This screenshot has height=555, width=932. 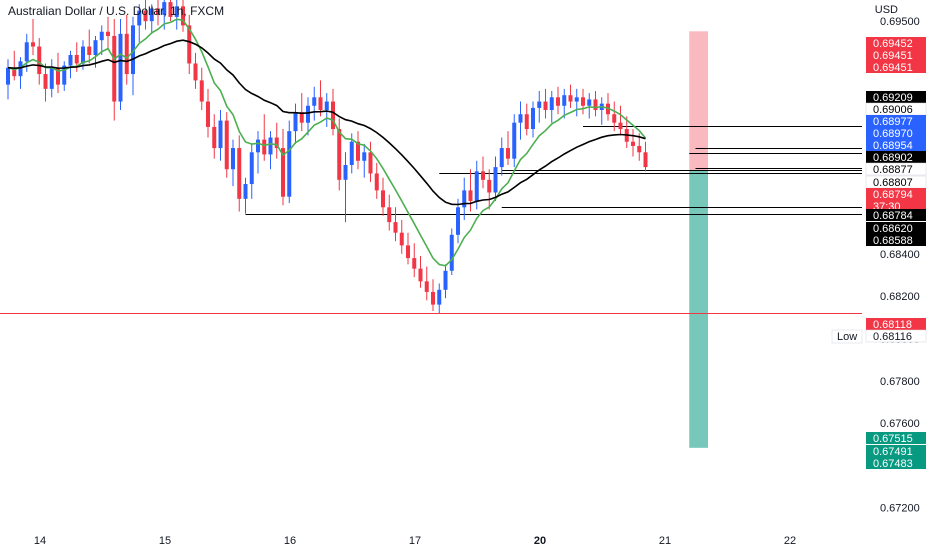 What do you see at coordinates (893, 241) in the screenshot?
I see `price-badge-14: 0.68588` at bounding box center [893, 241].